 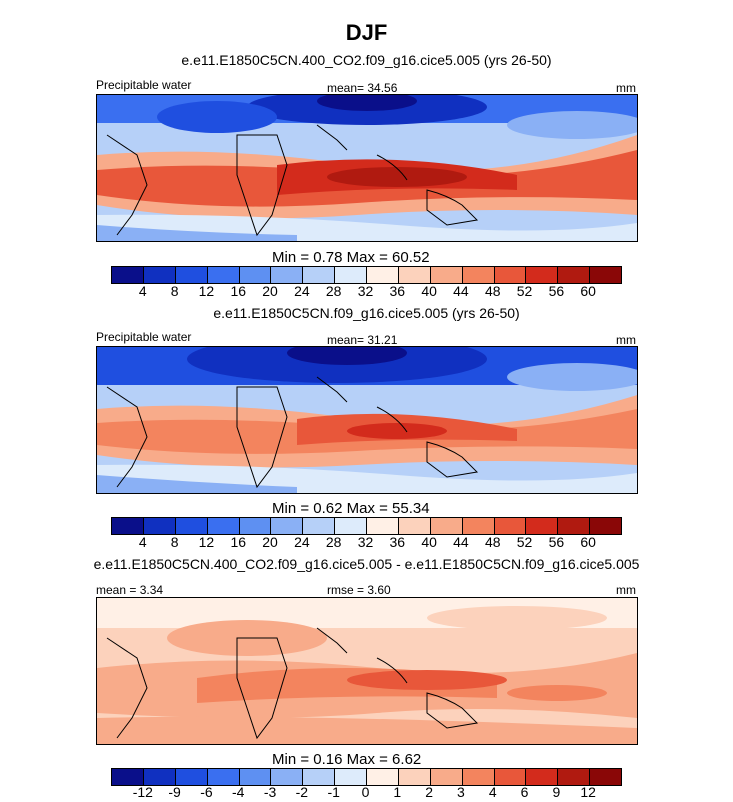 I want to click on panel-2-colorbar, so click(x=366, y=526).